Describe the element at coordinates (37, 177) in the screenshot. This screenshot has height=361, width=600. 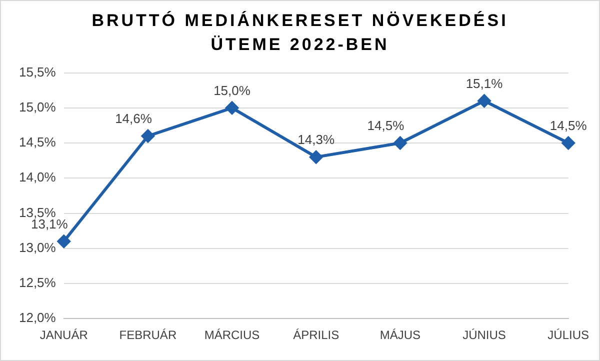
I see `y-tick-label: 14,0%` at that location.